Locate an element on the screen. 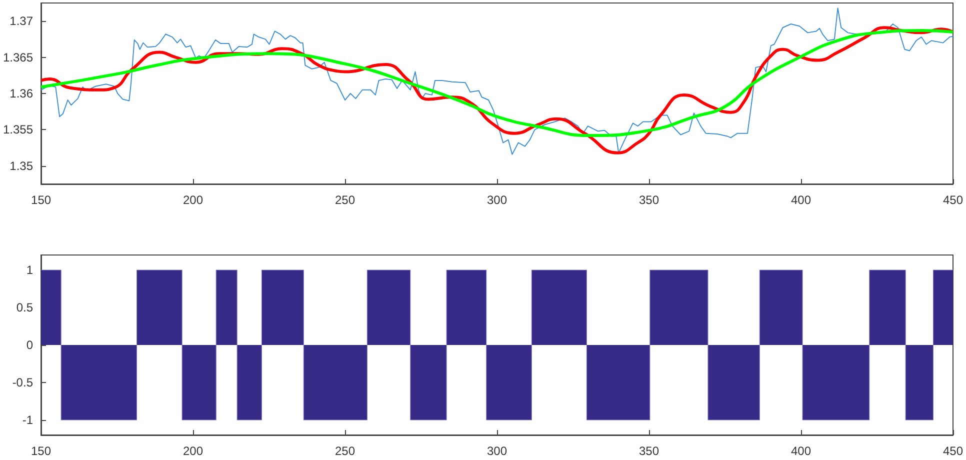 This screenshot has height=460, width=966. y-tick-label: -0.5 is located at coordinates (23, 383).